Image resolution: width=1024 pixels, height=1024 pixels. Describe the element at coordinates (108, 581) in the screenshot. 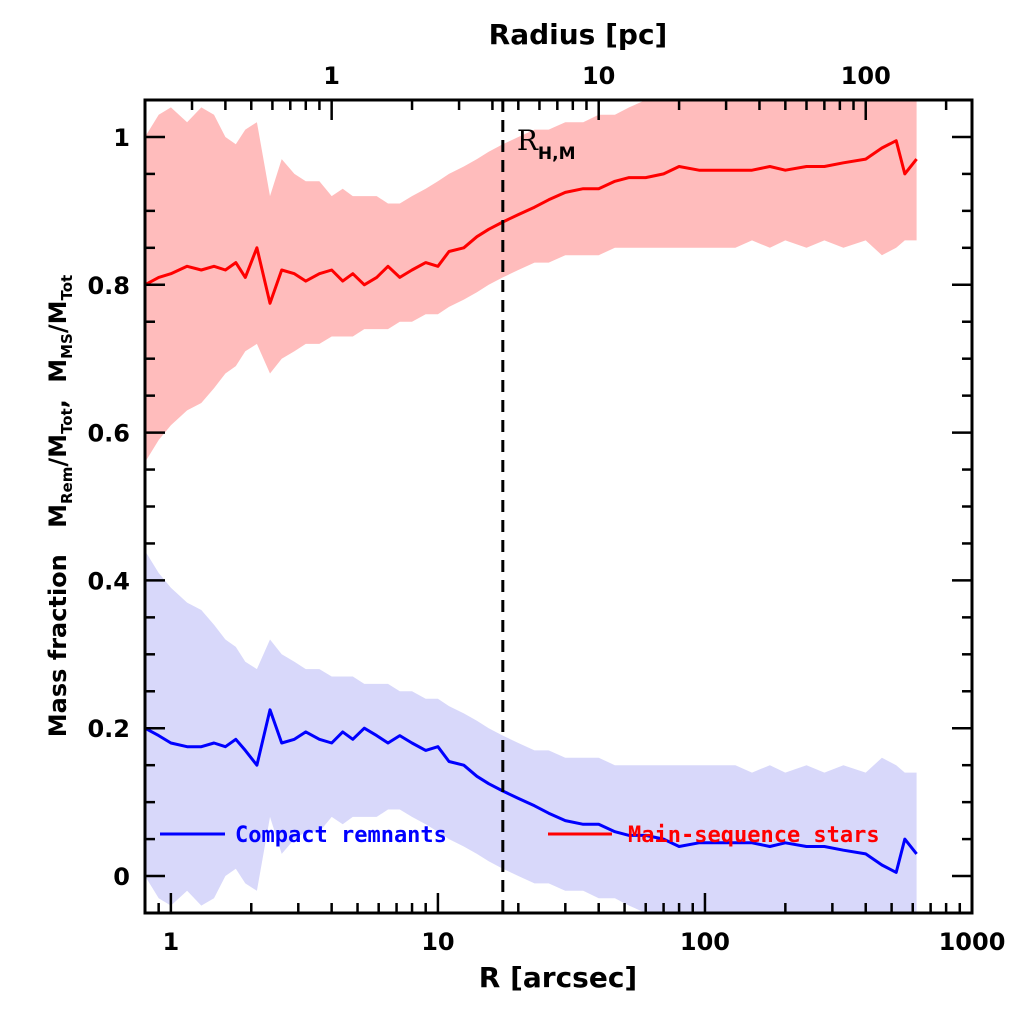

I see `y-tick-label: 0.4` at that location.